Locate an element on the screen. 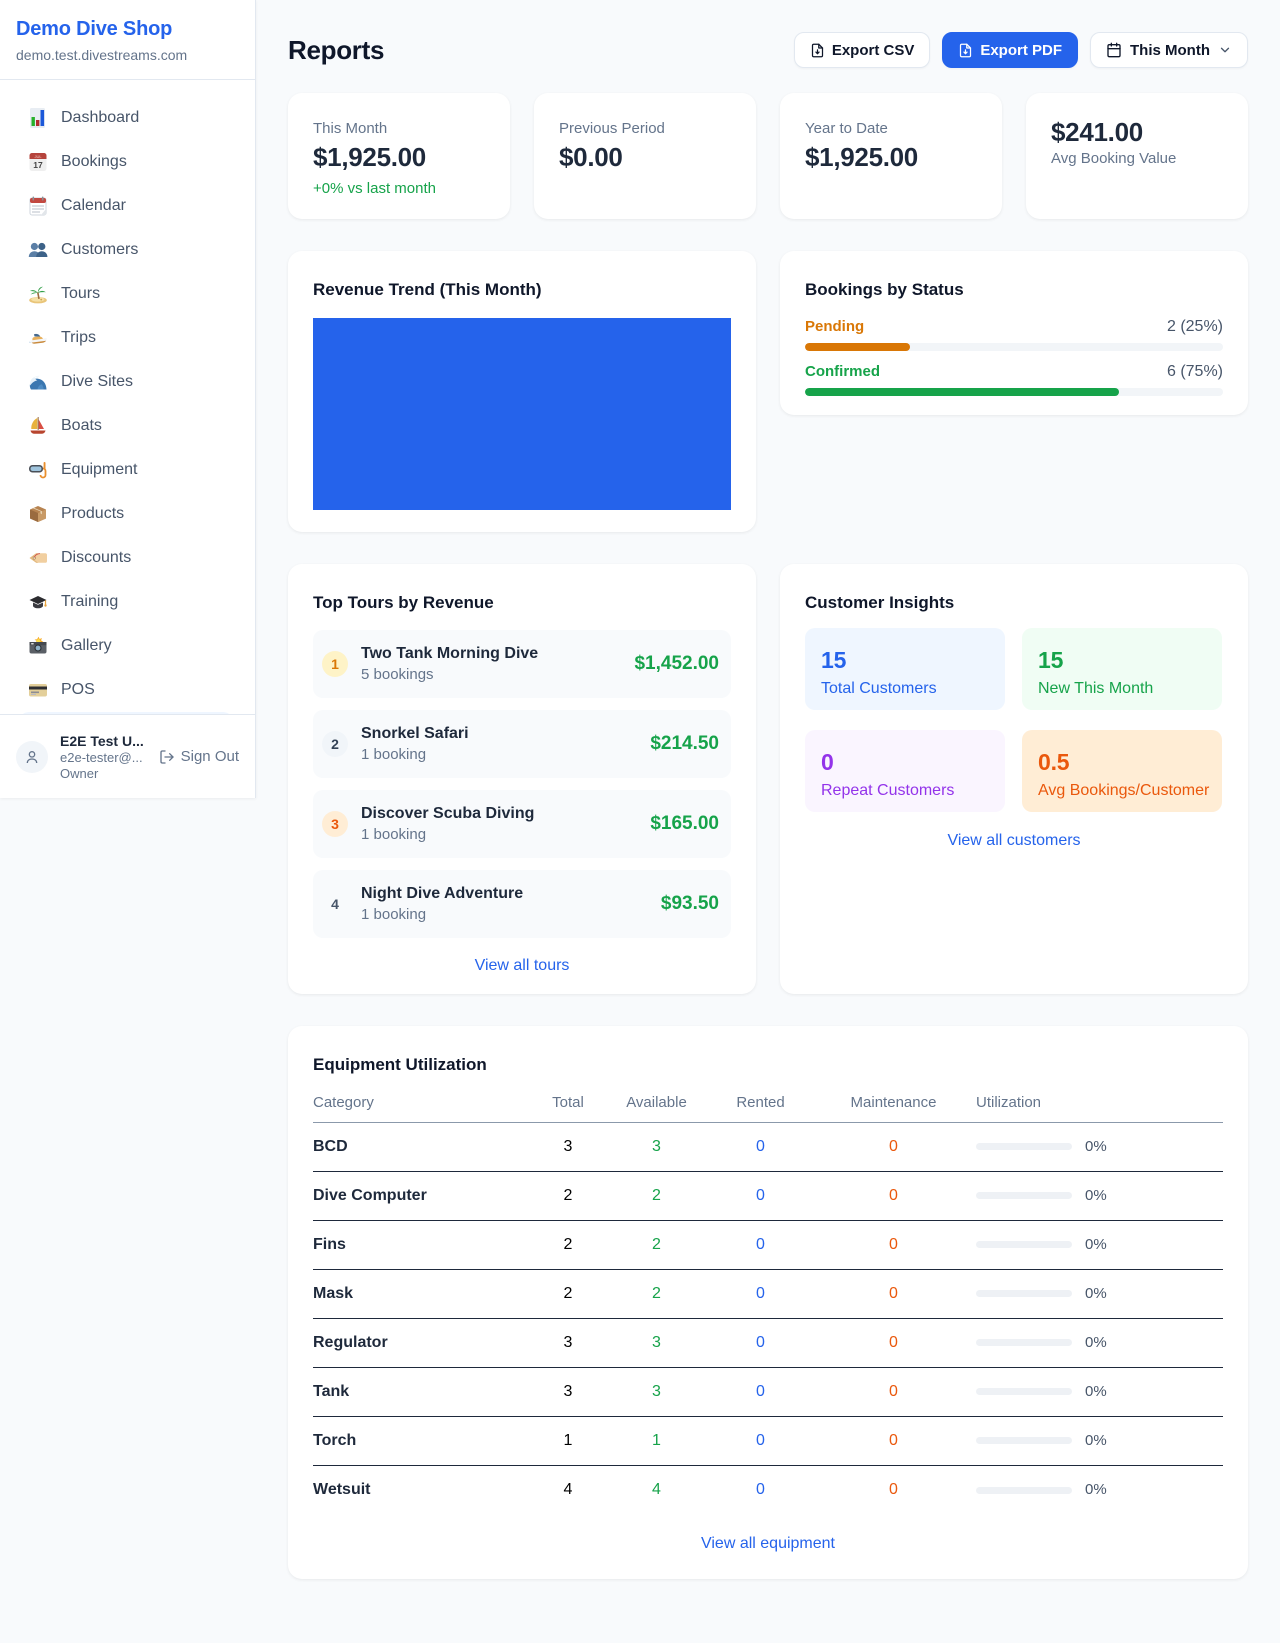 This screenshot has height=1643, width=1280. svg-text: 17 is located at coordinates (38, 165).